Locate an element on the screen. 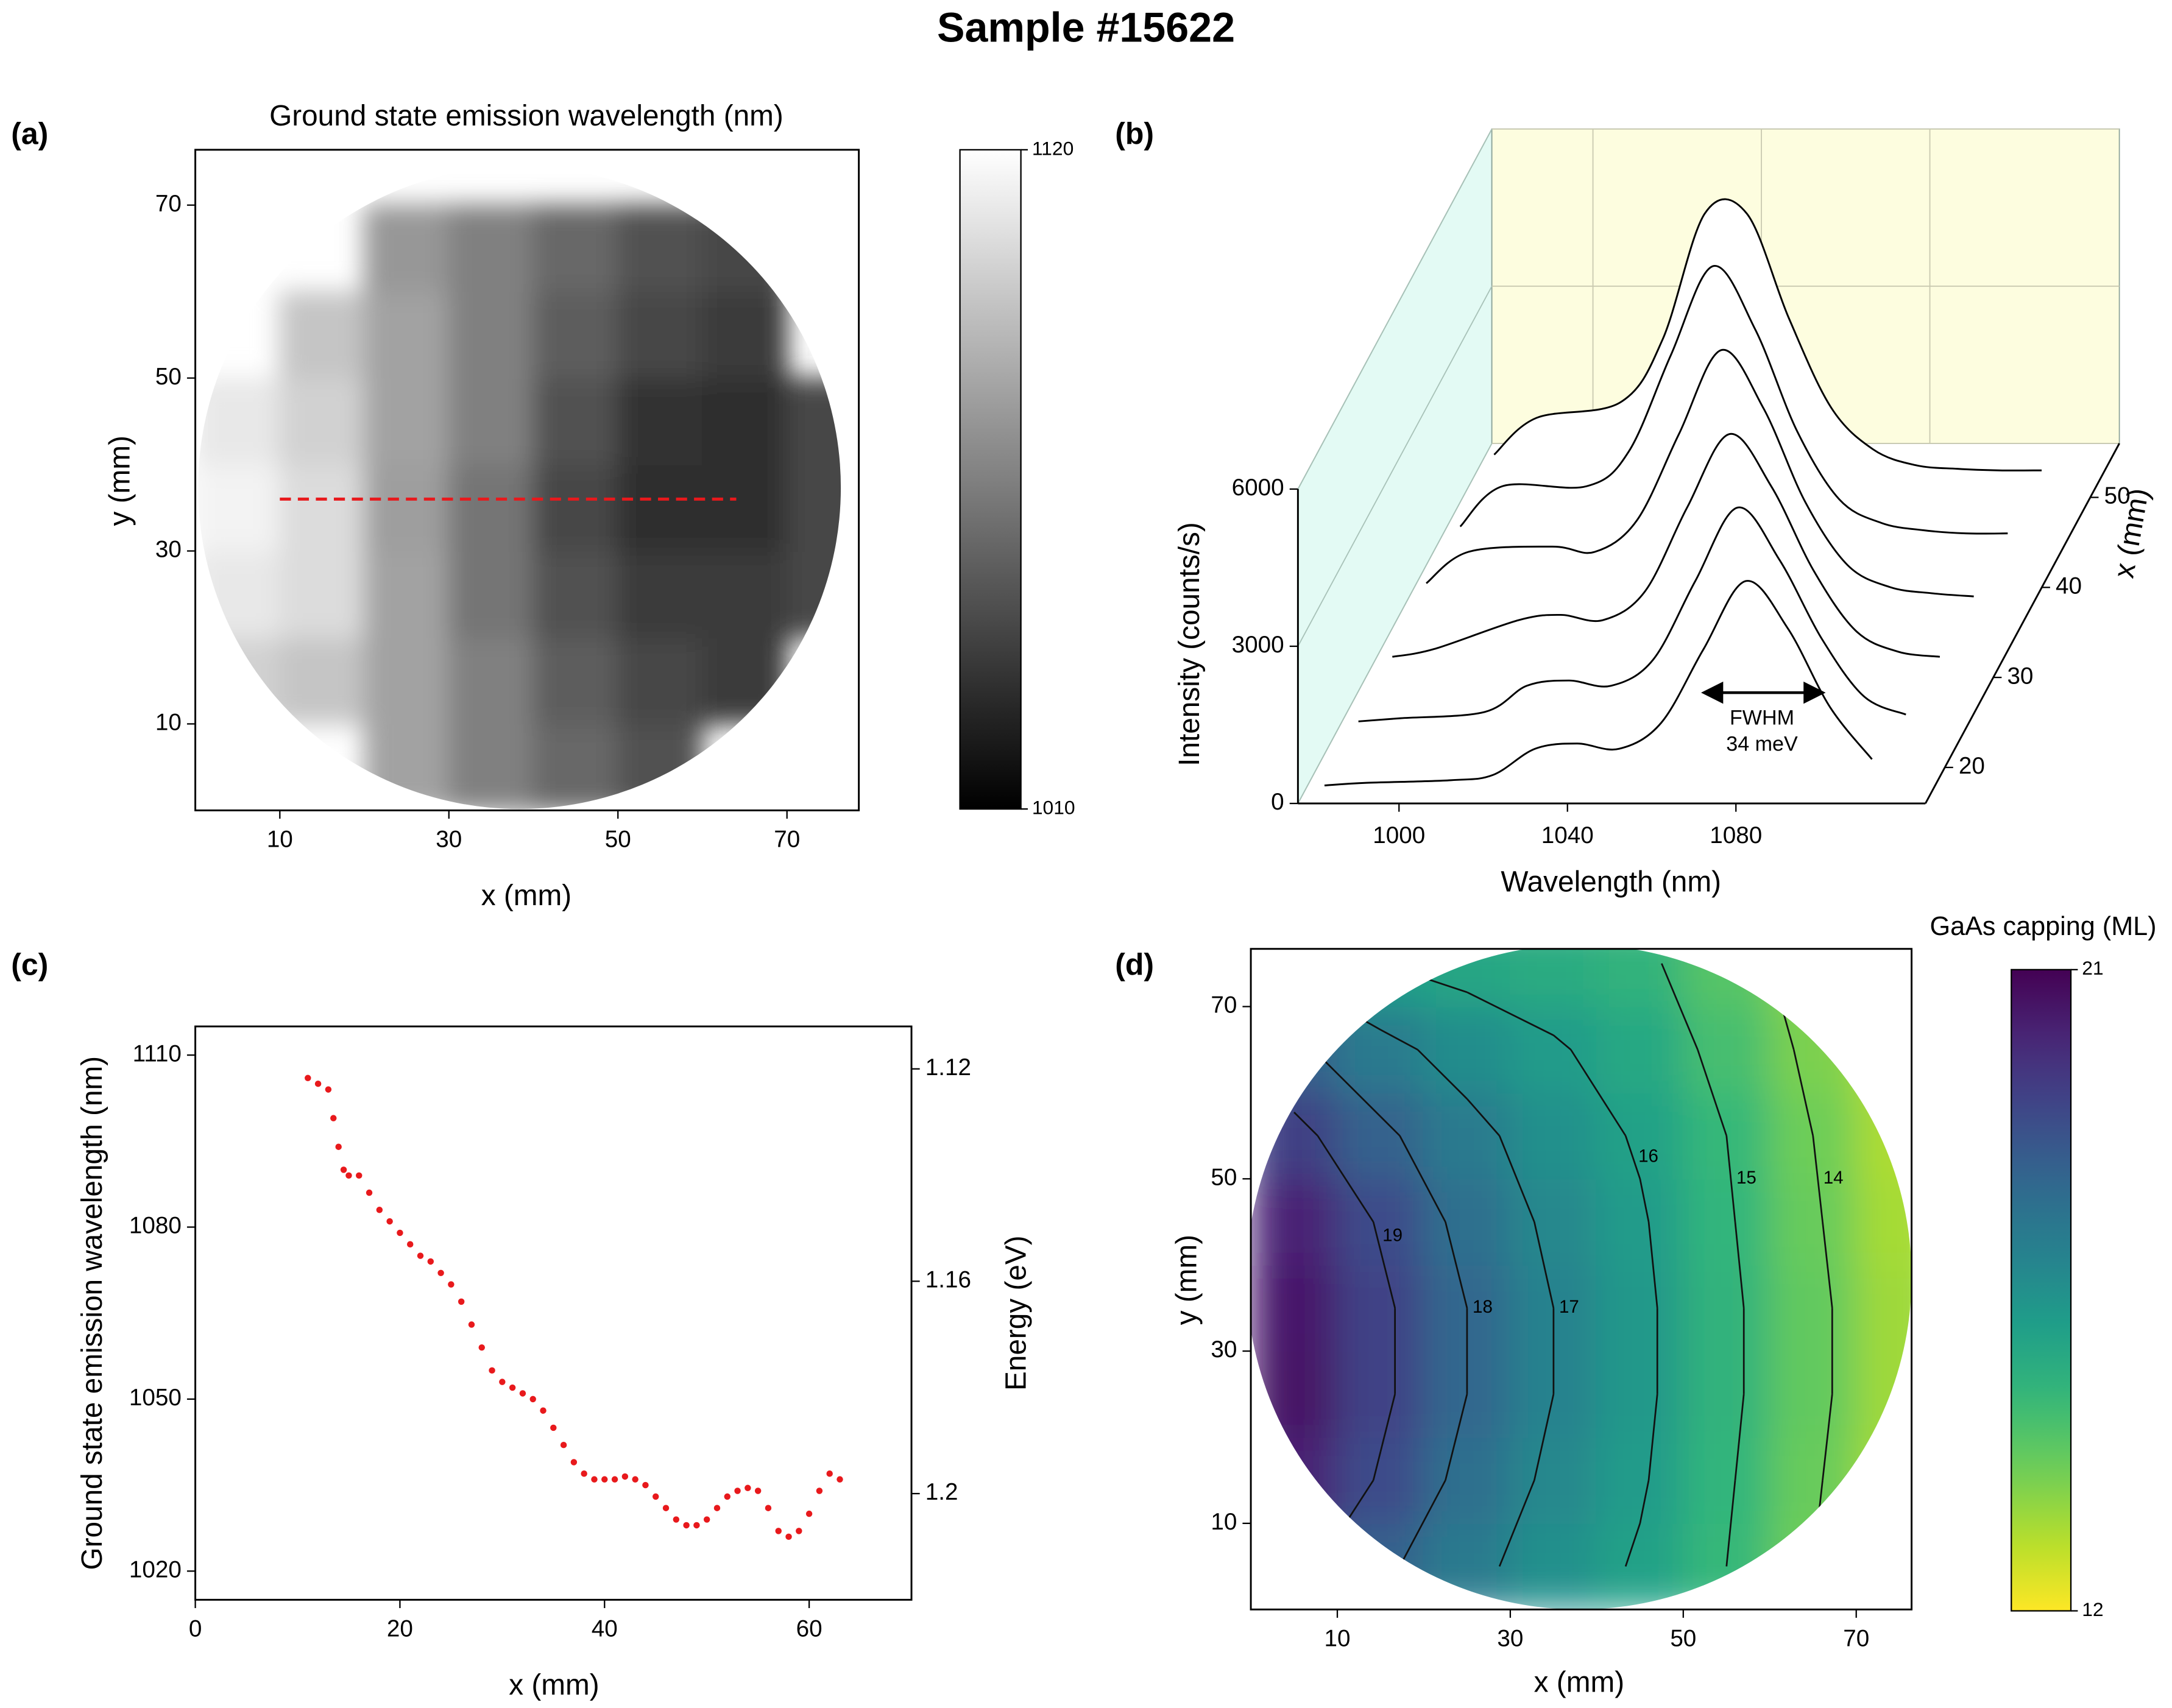 The image size is (2172, 1708). x-tick-label: 1000 is located at coordinates (1399, 836).